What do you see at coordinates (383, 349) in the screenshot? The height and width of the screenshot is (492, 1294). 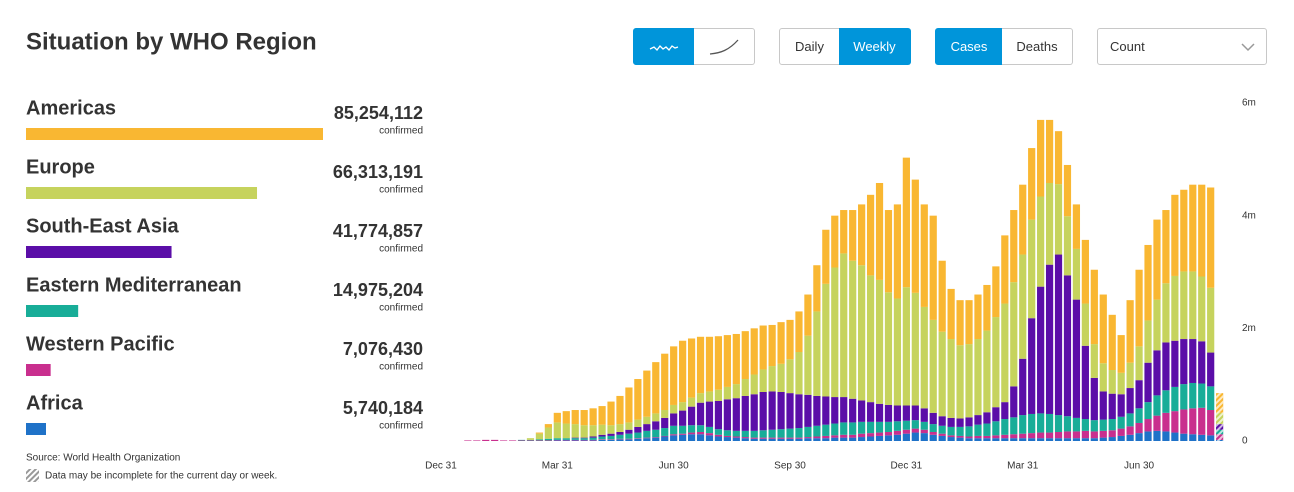 I see `region-total: 7,076,430` at bounding box center [383, 349].